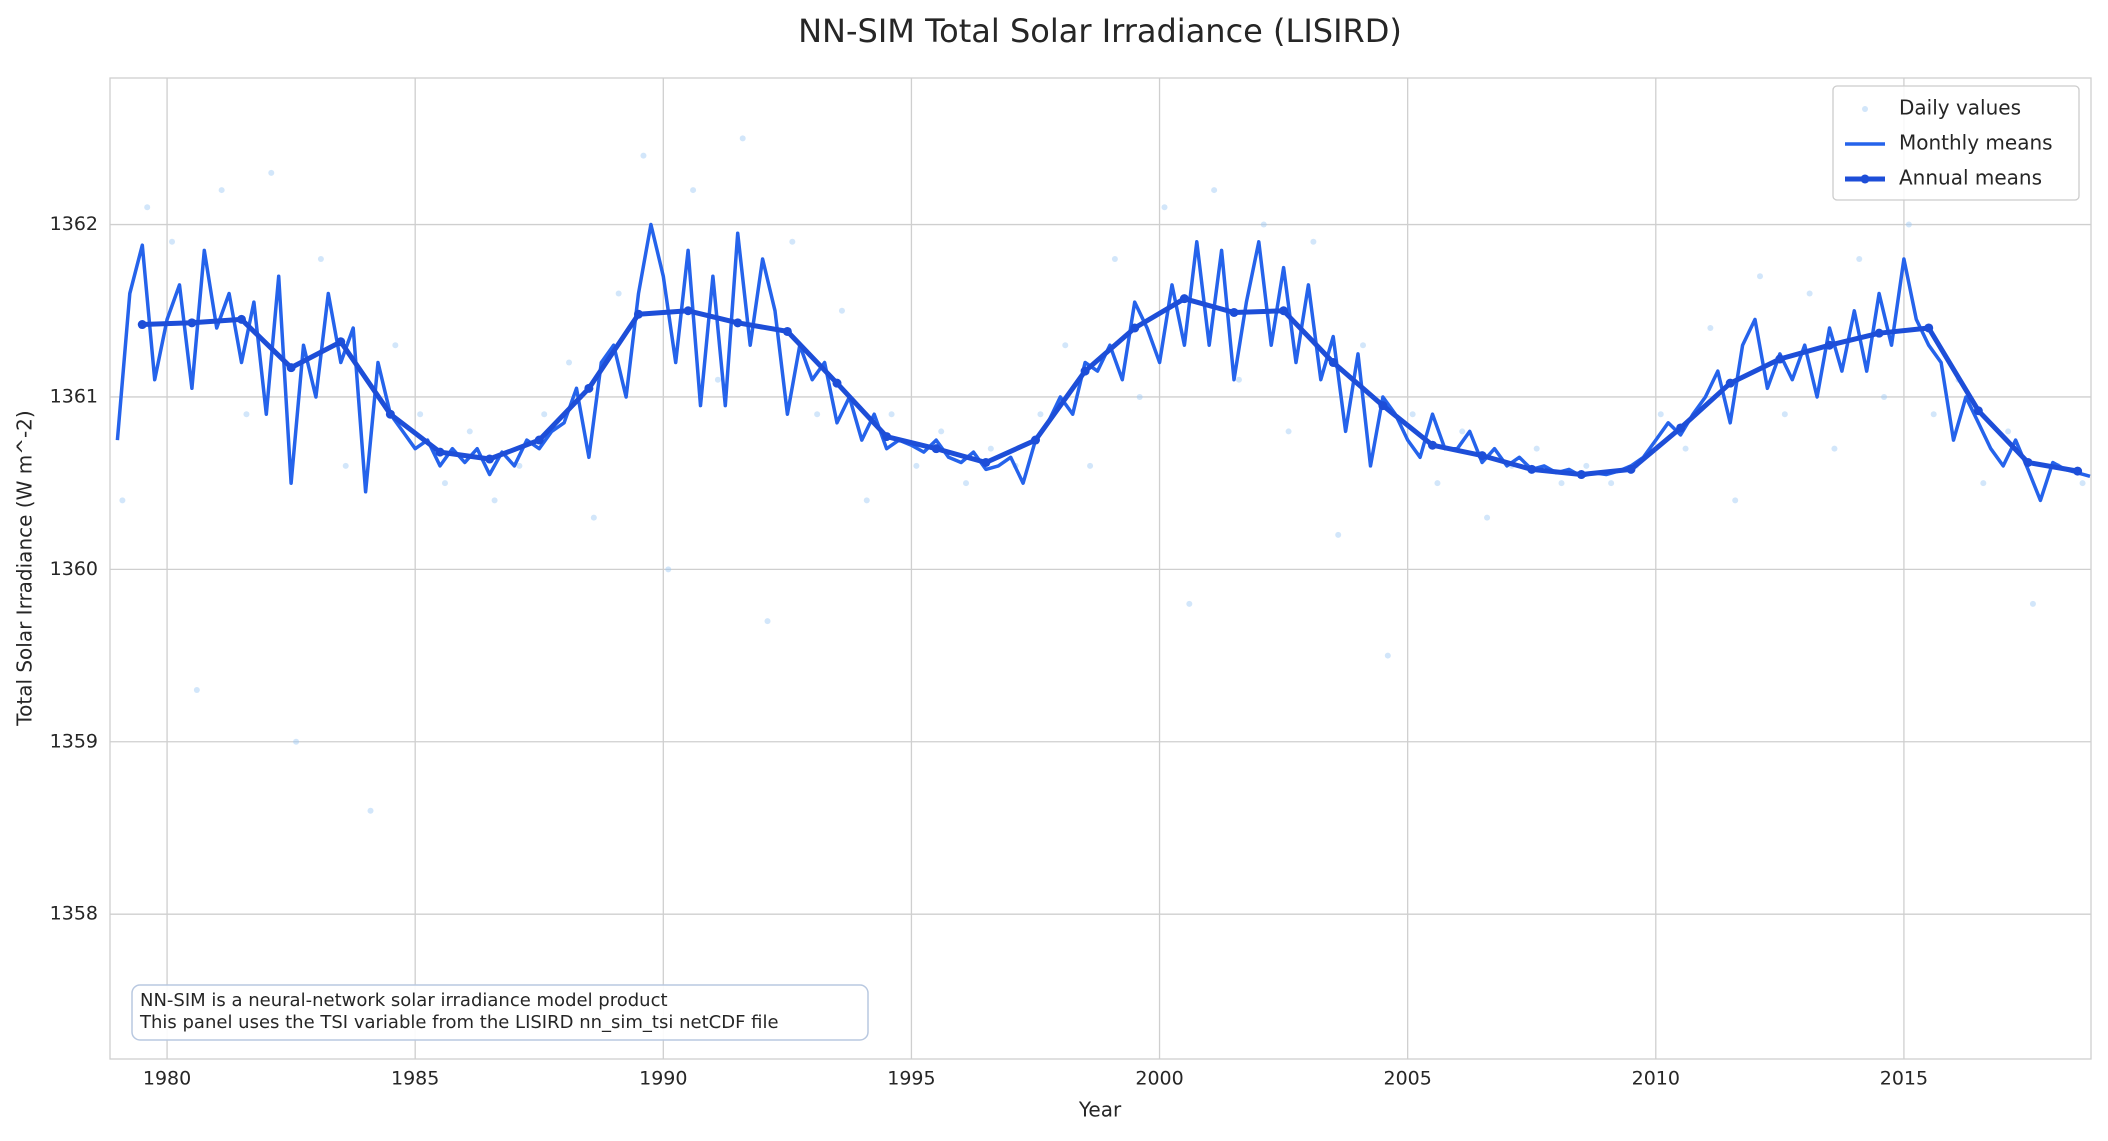 The image size is (2108, 1141). I want to click on x-tick-label: 2015, so click(1904, 1079).